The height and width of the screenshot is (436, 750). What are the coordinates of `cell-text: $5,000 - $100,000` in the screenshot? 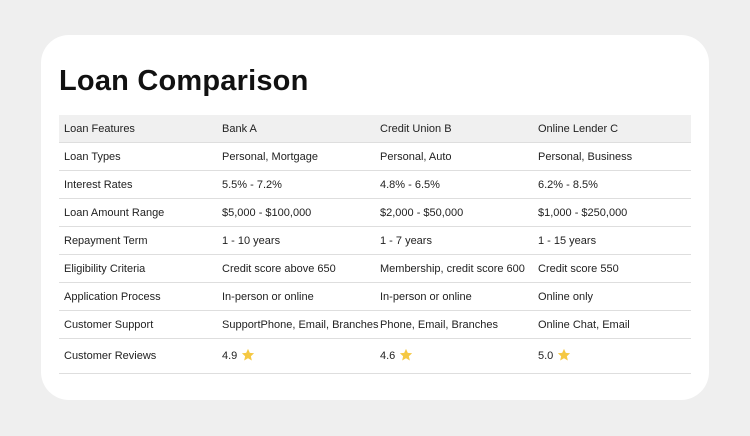 It's located at (267, 212).